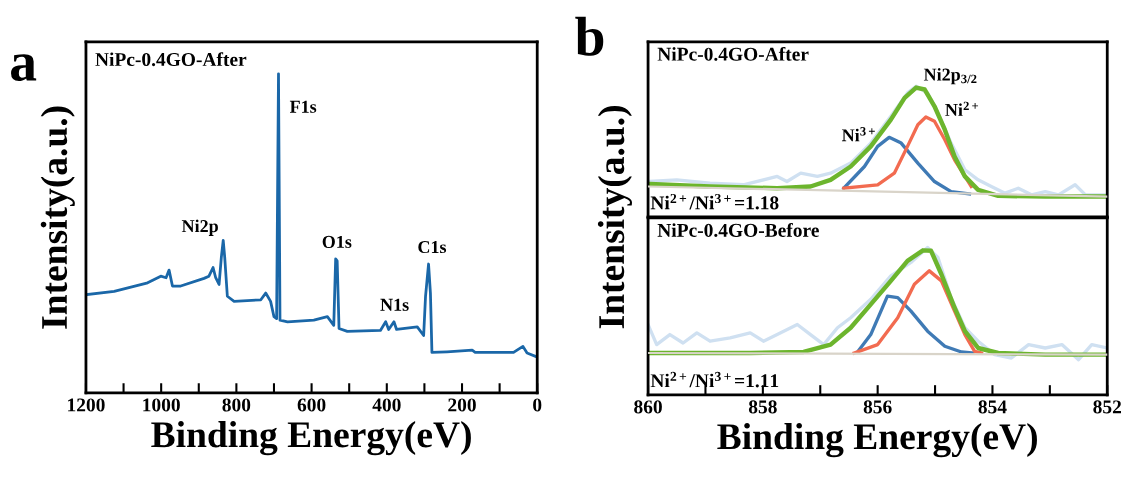  What do you see at coordinates (236, 405) in the screenshot?
I see `x-tick-label: 800` at bounding box center [236, 405].